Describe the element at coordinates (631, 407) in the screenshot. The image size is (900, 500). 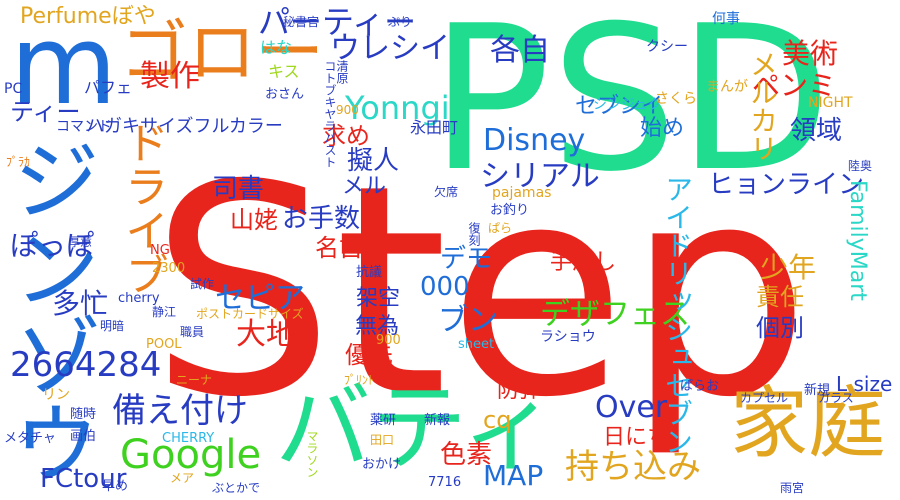
I see `word-over: Over` at that location.